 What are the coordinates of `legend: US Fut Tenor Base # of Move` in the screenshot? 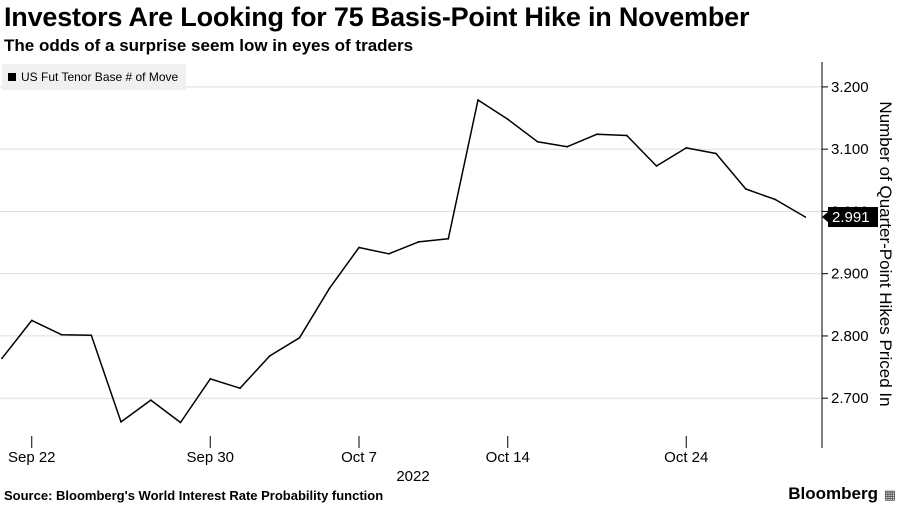 It's located at (94, 77).